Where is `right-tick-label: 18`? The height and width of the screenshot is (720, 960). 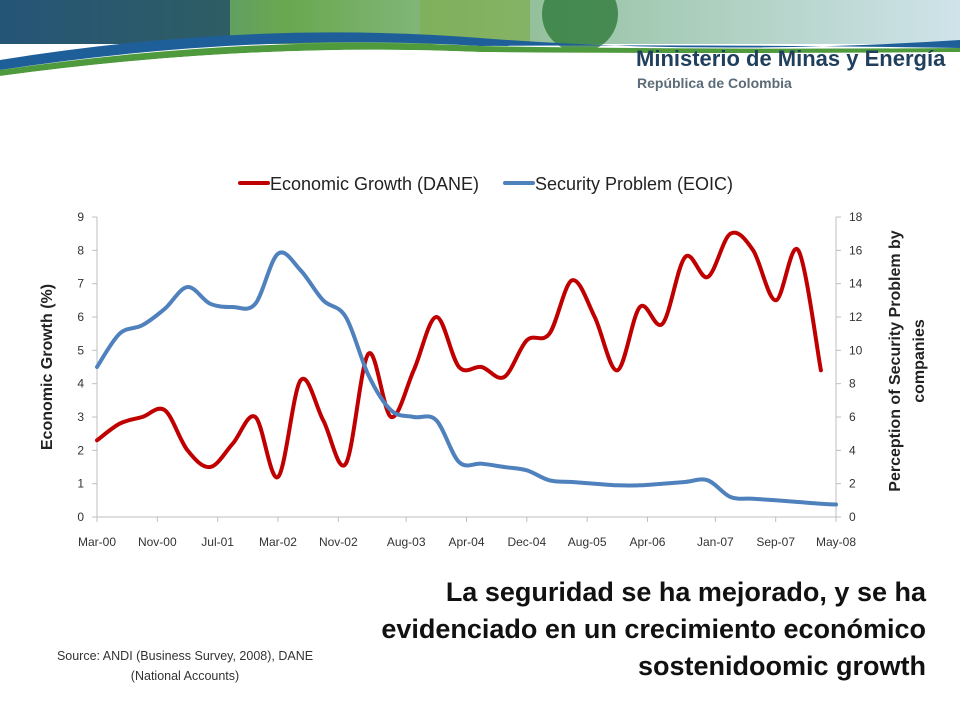 right-tick-label: 18 is located at coordinates (856, 217).